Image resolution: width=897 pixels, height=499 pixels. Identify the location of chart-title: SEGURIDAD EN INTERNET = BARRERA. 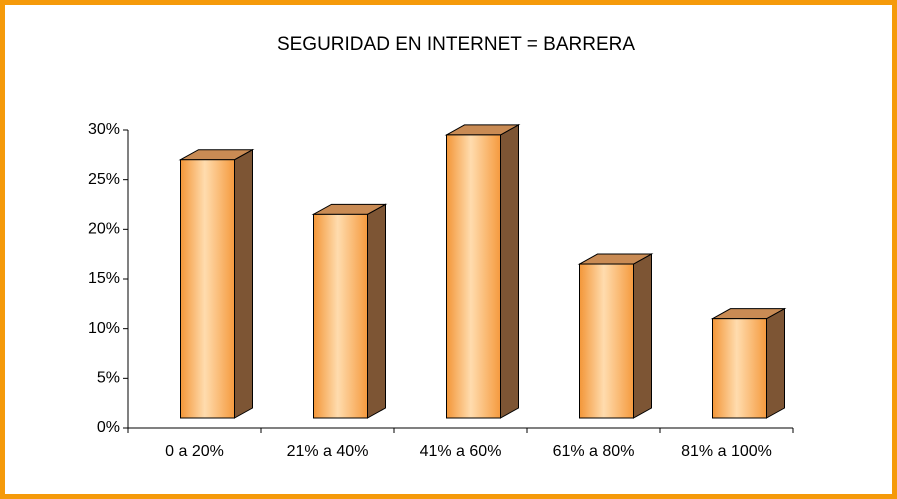
(456, 44).